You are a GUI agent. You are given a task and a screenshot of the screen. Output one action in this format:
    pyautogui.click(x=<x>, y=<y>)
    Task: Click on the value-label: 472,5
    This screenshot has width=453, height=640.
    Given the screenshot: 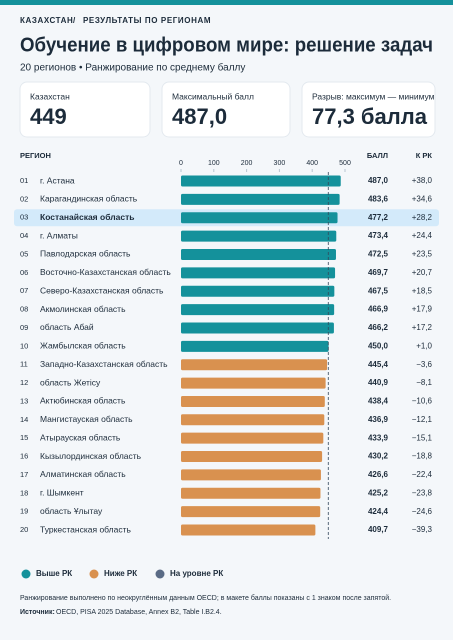 What is the action you would take?
    pyautogui.click(x=378, y=254)
    